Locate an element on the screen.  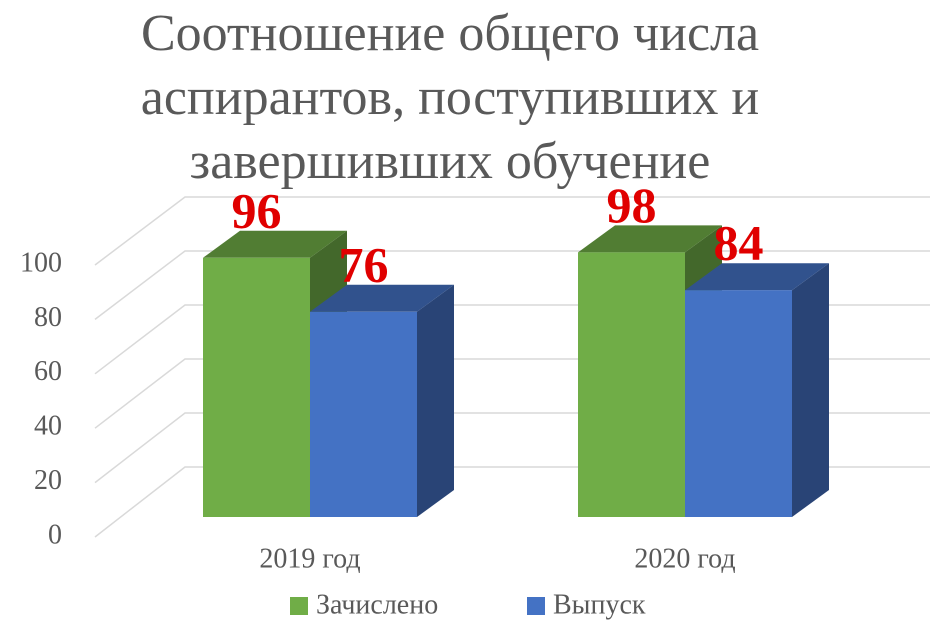
grid-line is located at coordinates (512, 231).